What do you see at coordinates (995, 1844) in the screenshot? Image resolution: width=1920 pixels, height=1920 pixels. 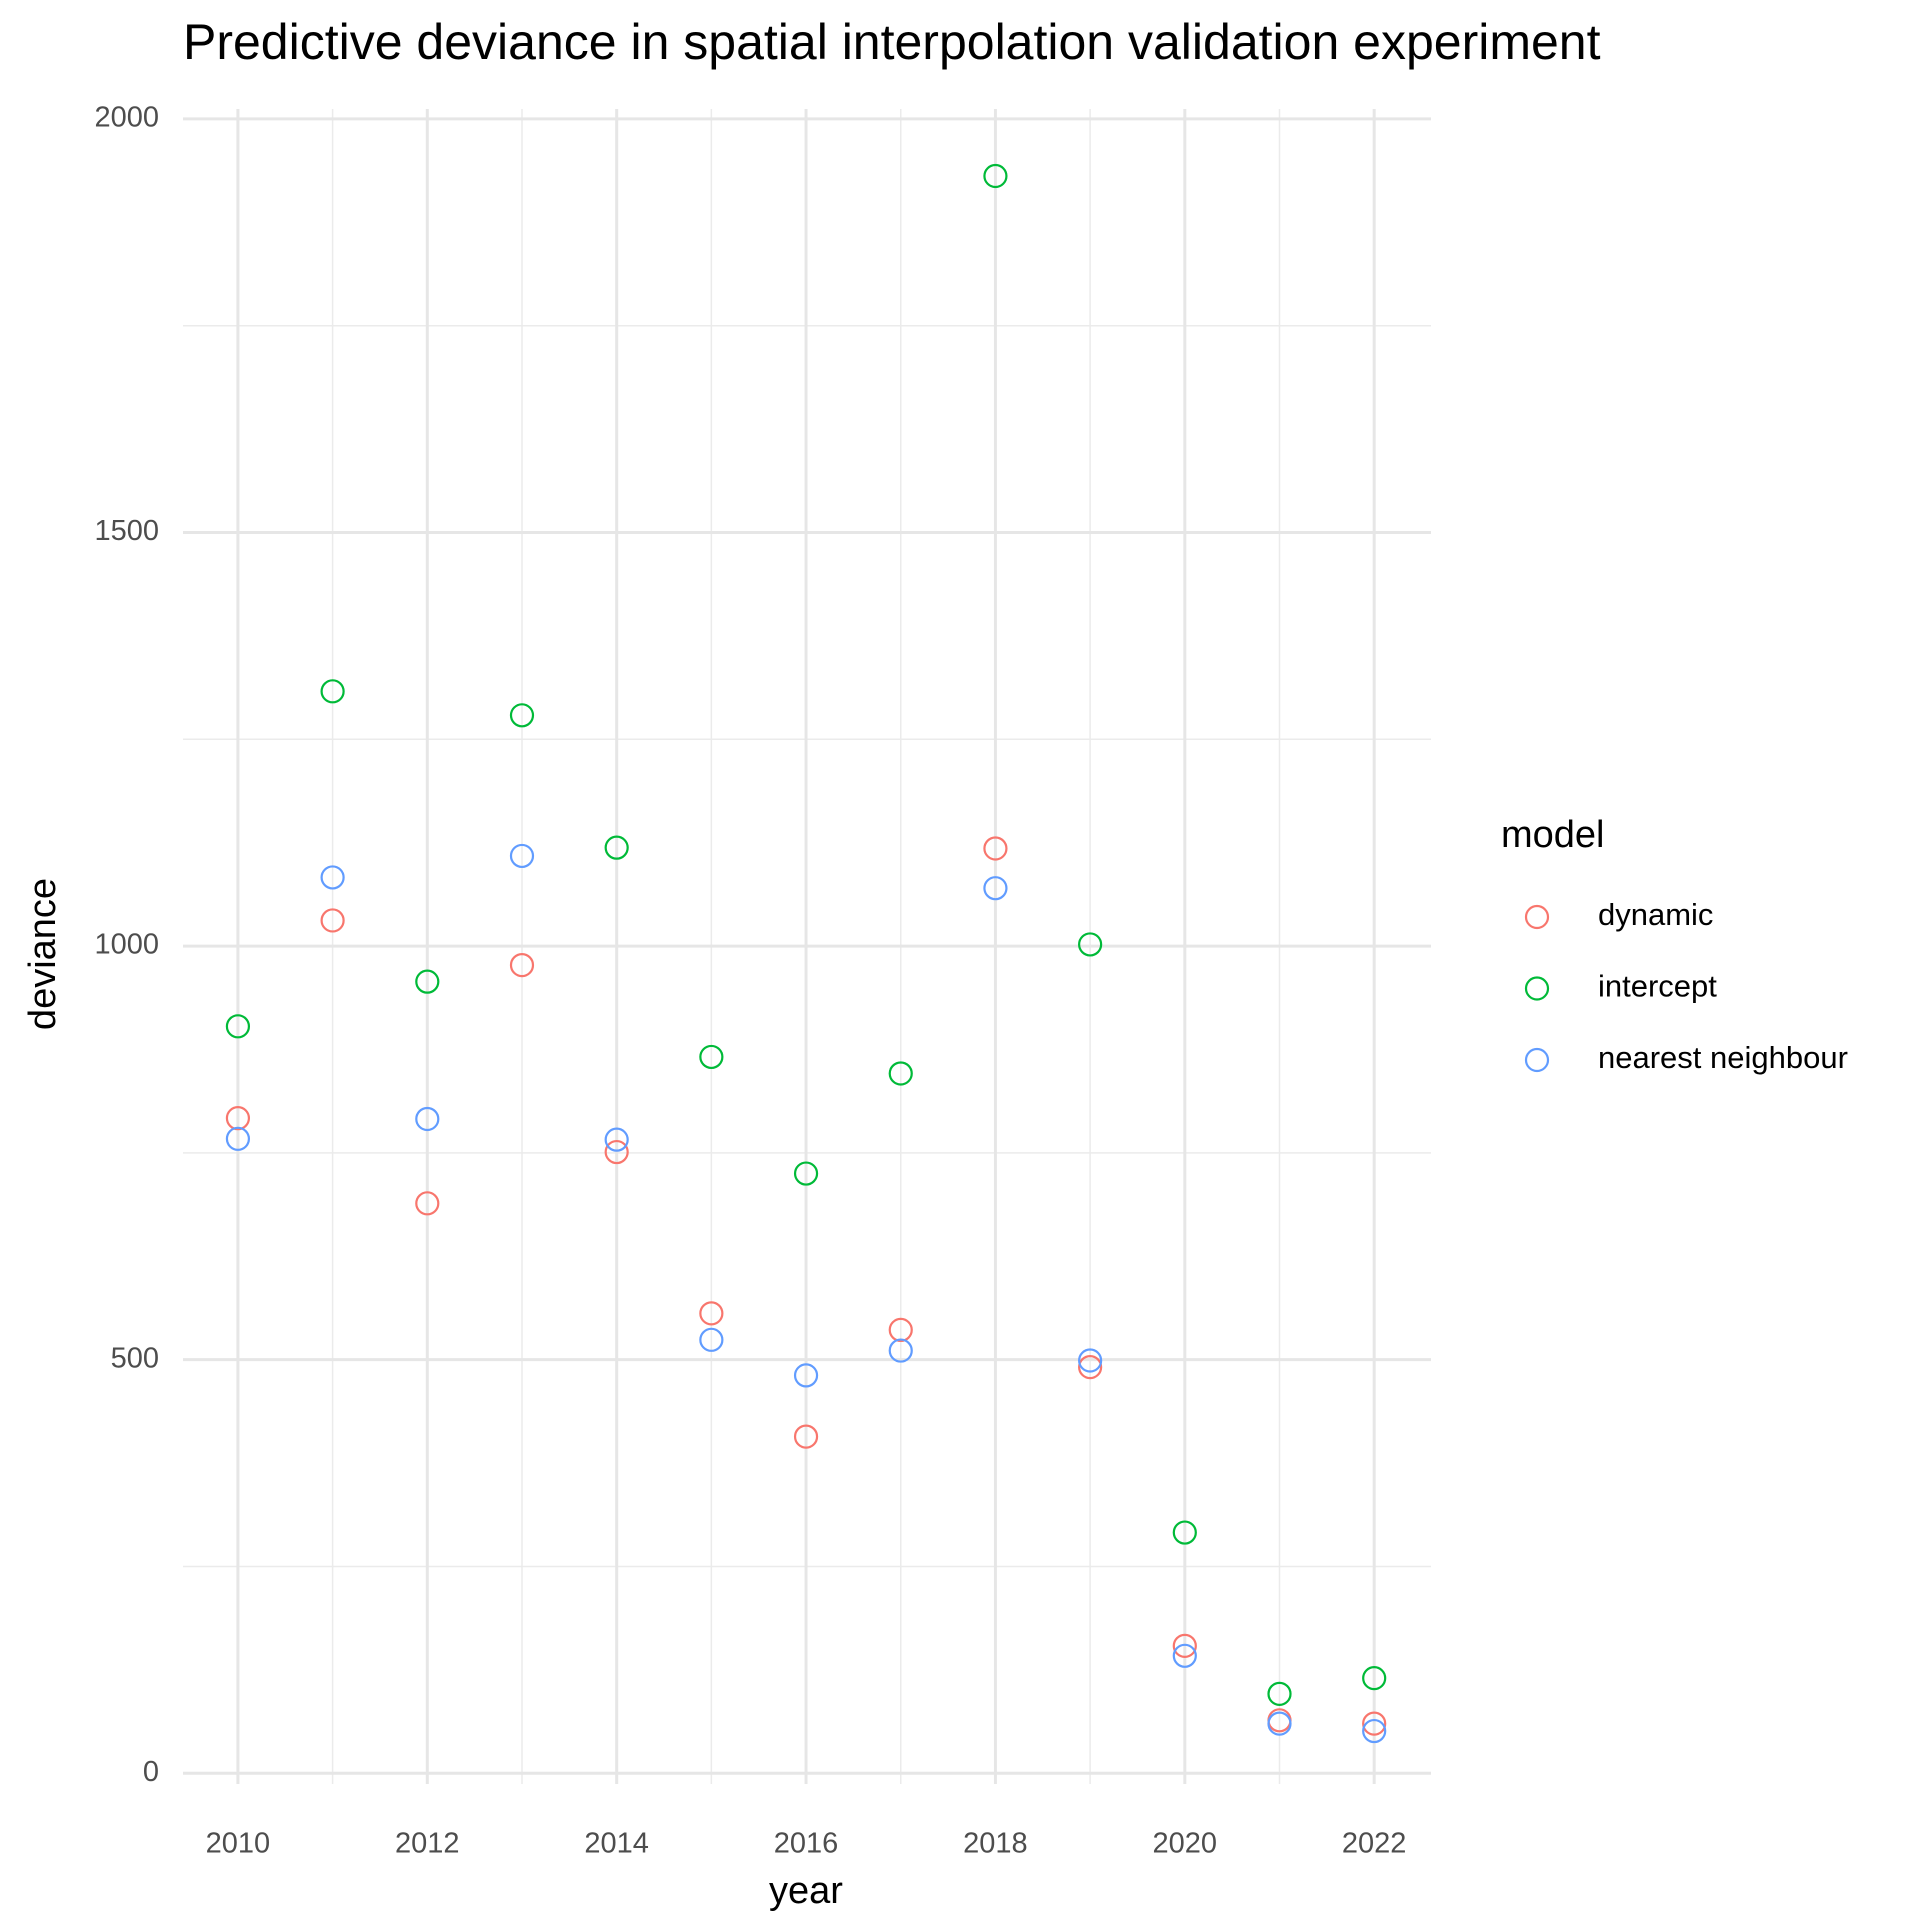 I see `x-tick-label: 2018` at bounding box center [995, 1844].